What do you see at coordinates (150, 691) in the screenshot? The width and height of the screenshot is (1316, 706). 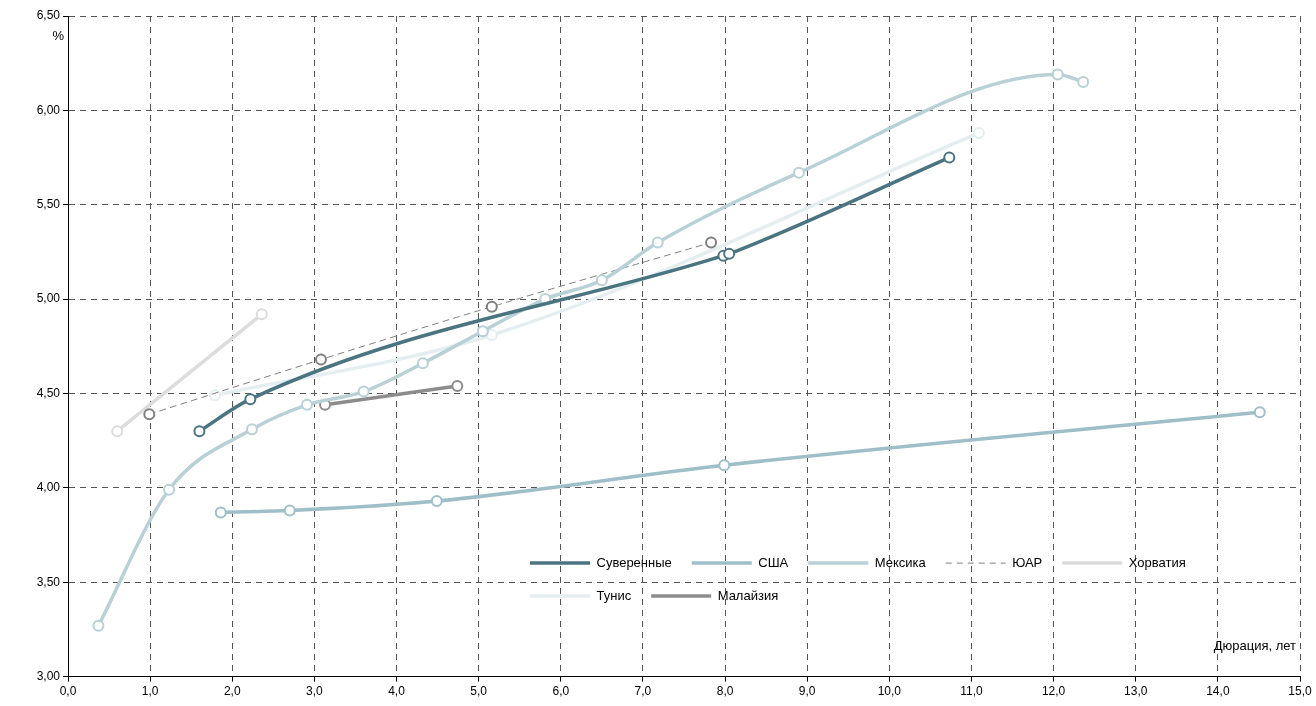 I see `x-tick-label: 1,0` at bounding box center [150, 691].